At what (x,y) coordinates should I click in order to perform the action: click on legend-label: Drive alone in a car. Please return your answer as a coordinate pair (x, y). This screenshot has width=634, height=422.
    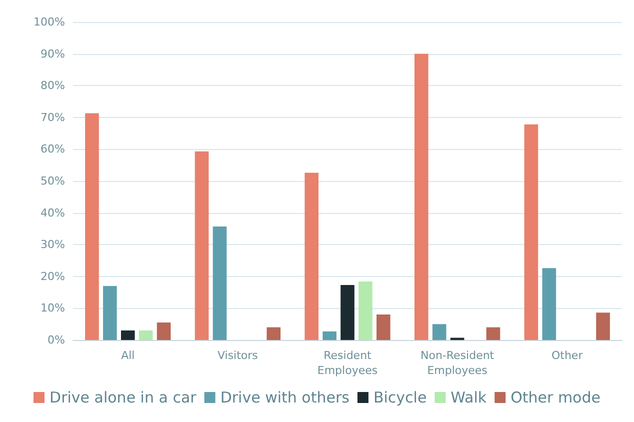
    Looking at the image, I should click on (124, 397).